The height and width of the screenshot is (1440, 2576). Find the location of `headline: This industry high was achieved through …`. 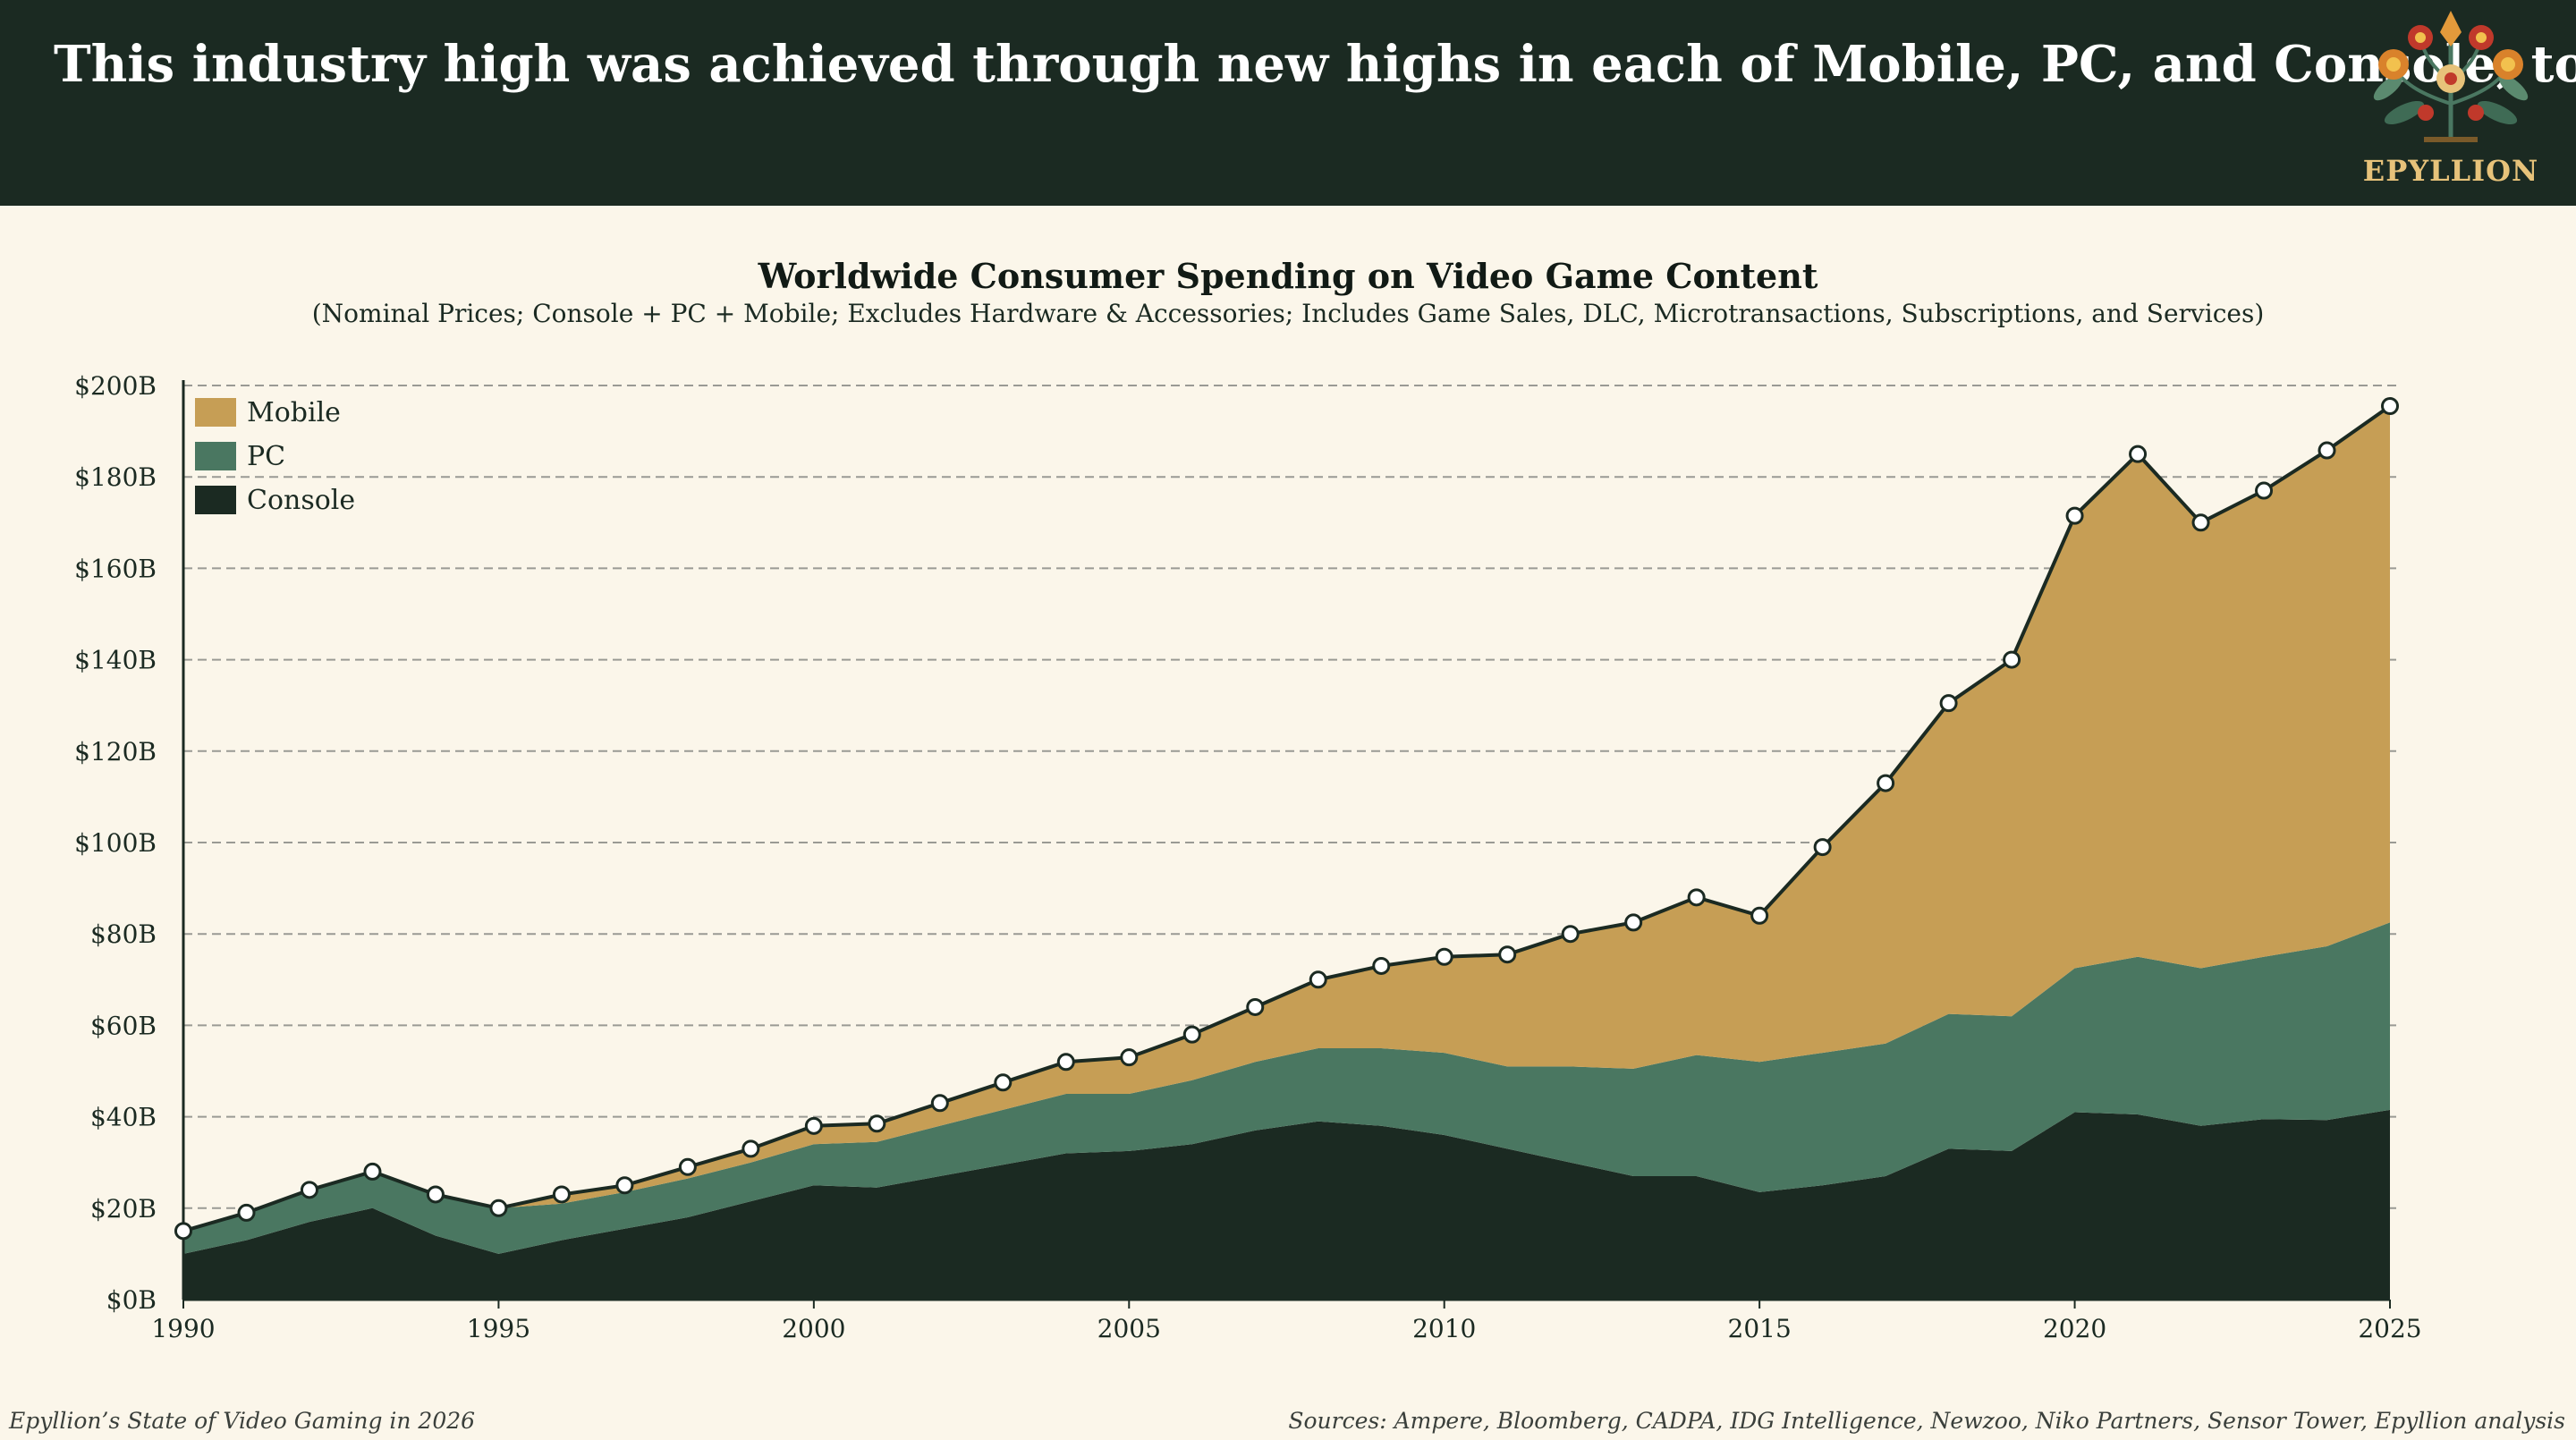

headline: This industry high was achieved through … is located at coordinates (1315, 64).